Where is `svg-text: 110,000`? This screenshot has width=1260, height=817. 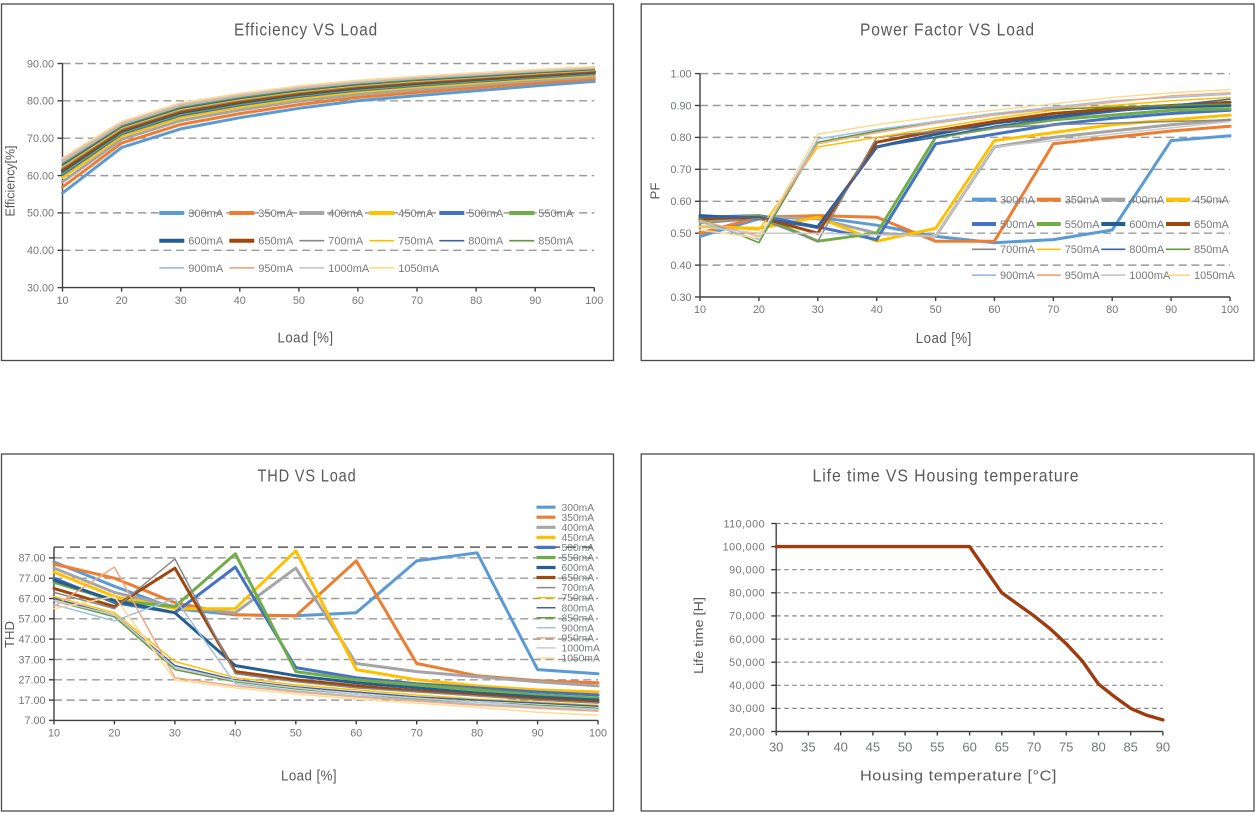
svg-text: 110,000 is located at coordinates (744, 524).